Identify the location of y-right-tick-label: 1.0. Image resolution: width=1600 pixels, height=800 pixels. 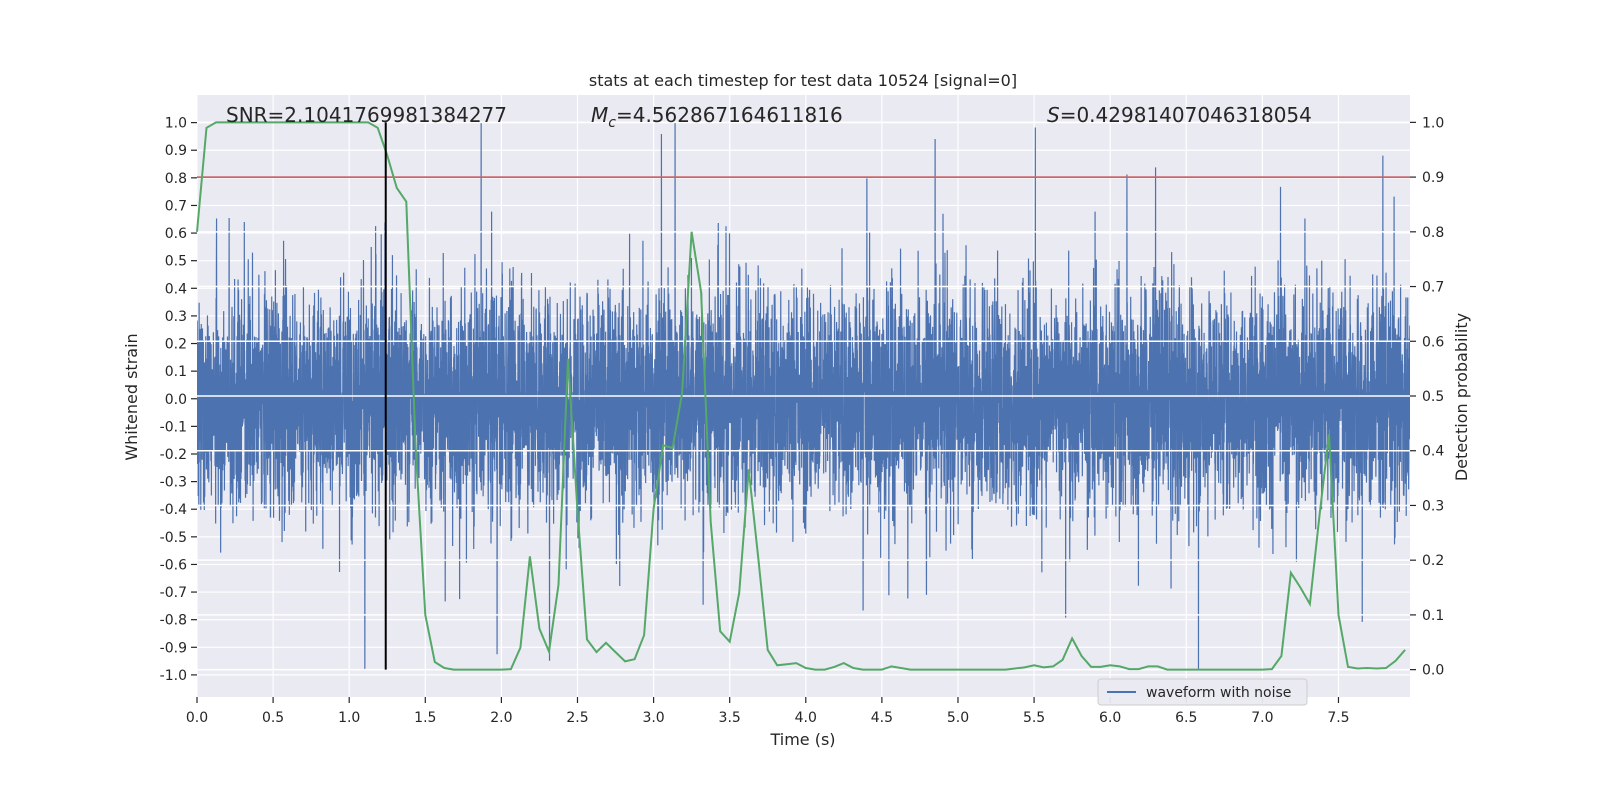
(1433, 123).